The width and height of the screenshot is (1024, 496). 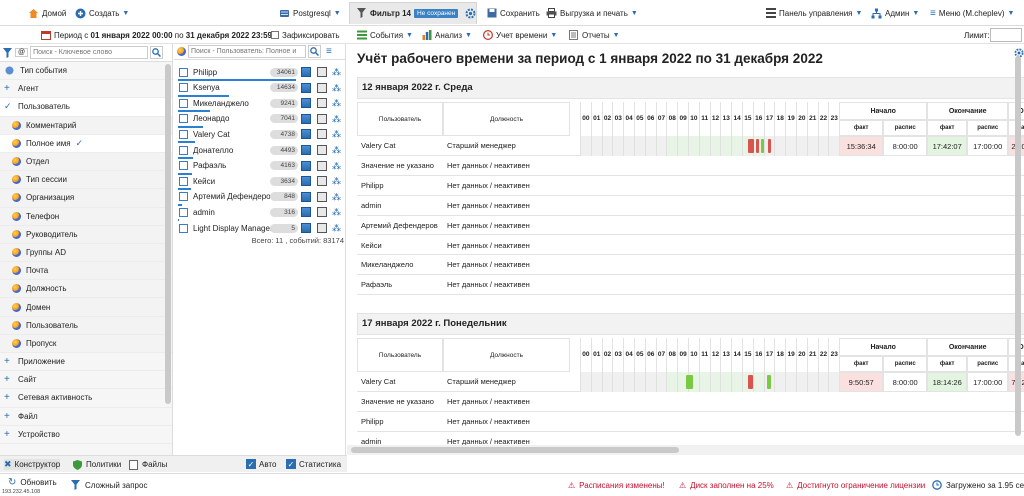 I want to click on user-list-item: Леонардо 7041 ⁂, so click(x=259, y=119).